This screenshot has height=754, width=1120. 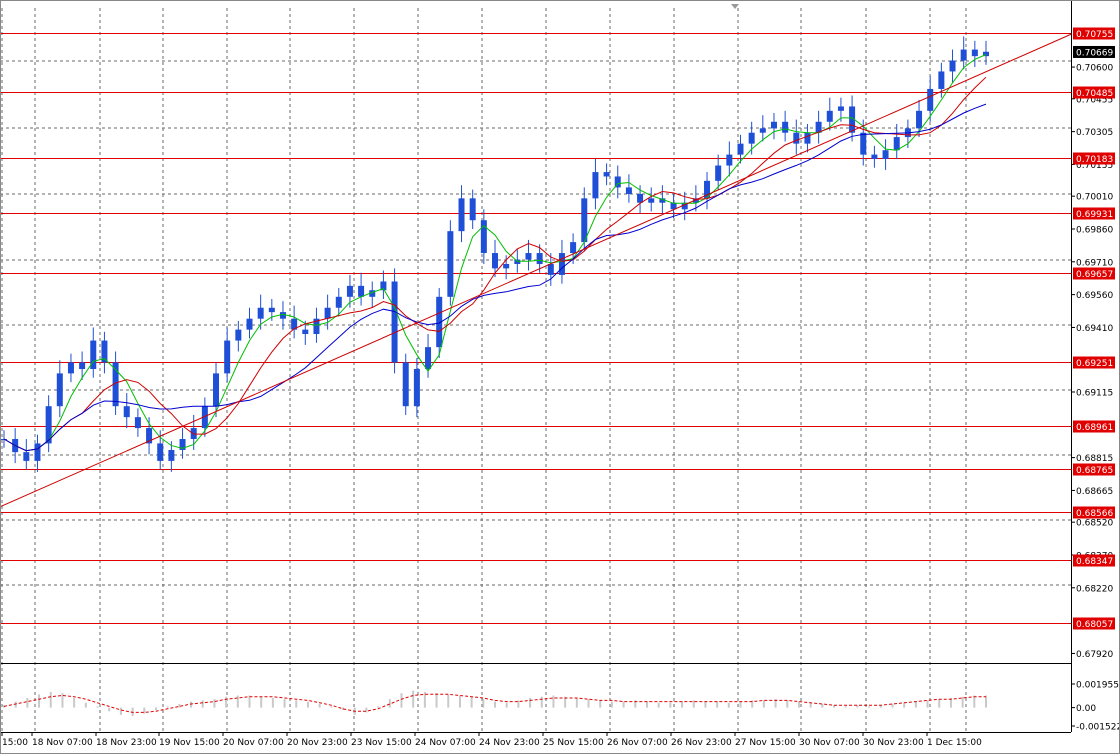 I want to click on price-tick-label: 0.68520, so click(x=1094, y=524).